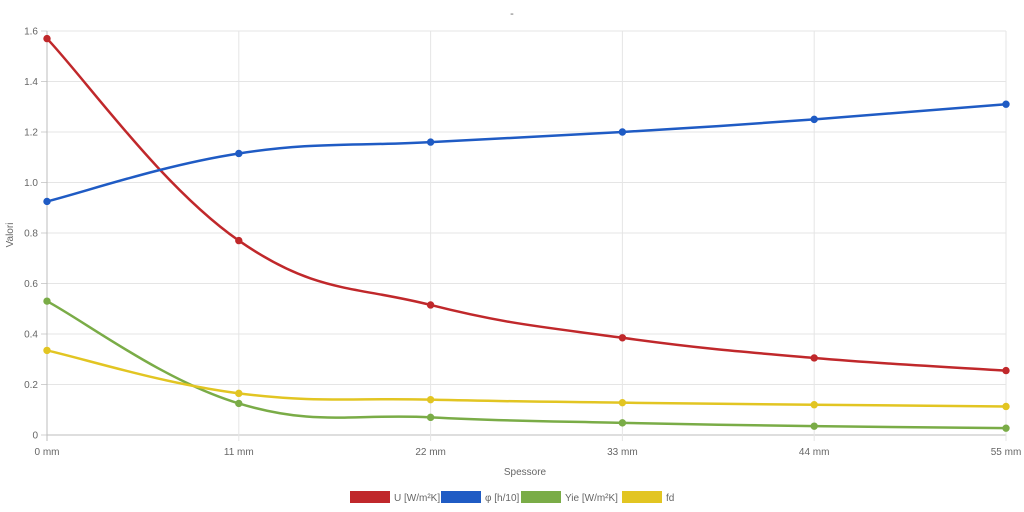 The height and width of the screenshot is (512, 1024). What do you see at coordinates (1006, 452) in the screenshot?
I see `x-tick-label: 55 mm` at bounding box center [1006, 452].